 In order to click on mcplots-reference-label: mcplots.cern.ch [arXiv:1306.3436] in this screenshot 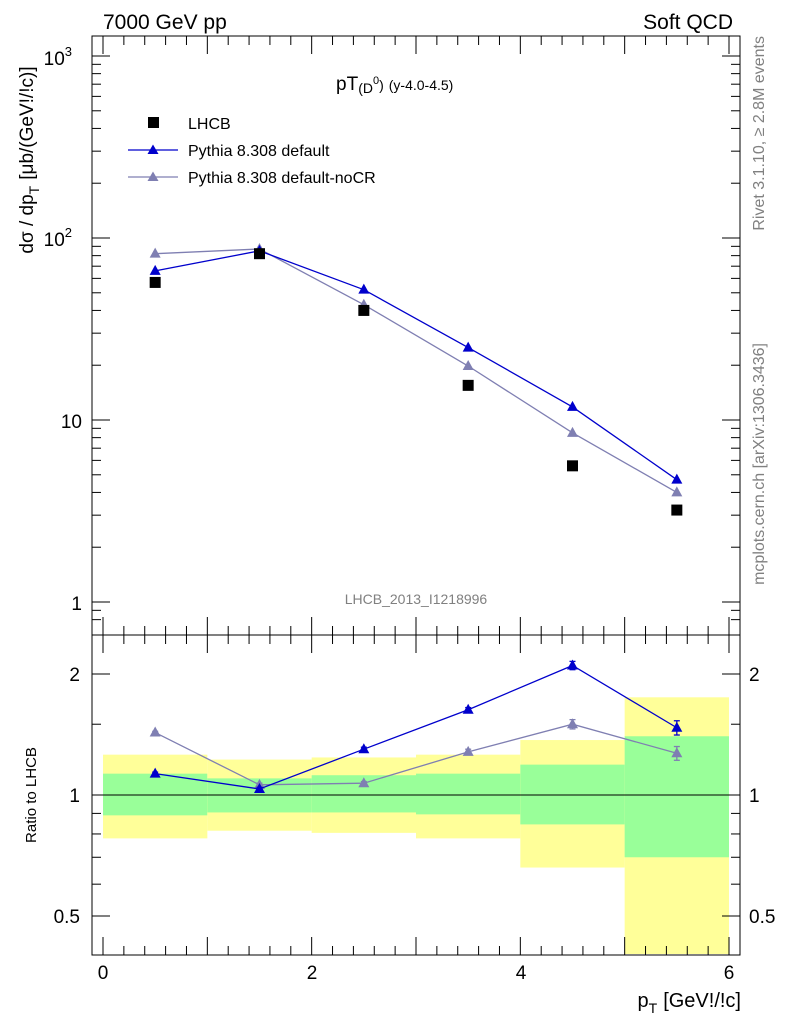, I will do `click(759, 464)`.